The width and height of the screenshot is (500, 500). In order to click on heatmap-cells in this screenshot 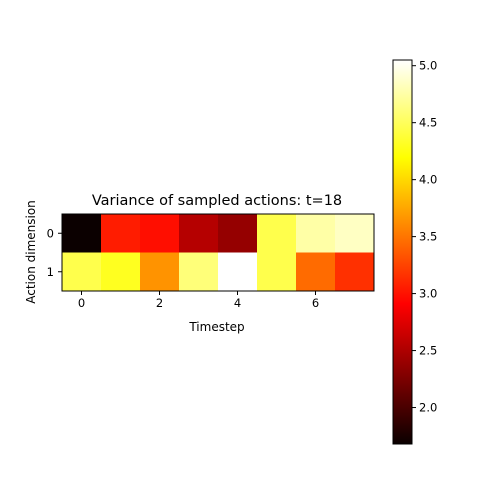, I will do `click(218, 253)`.